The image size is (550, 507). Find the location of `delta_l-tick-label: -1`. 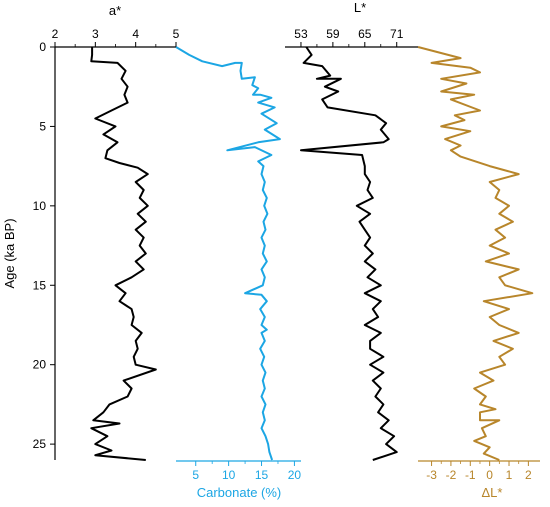

delta_l-tick-label: -1 is located at coordinates (470, 475).